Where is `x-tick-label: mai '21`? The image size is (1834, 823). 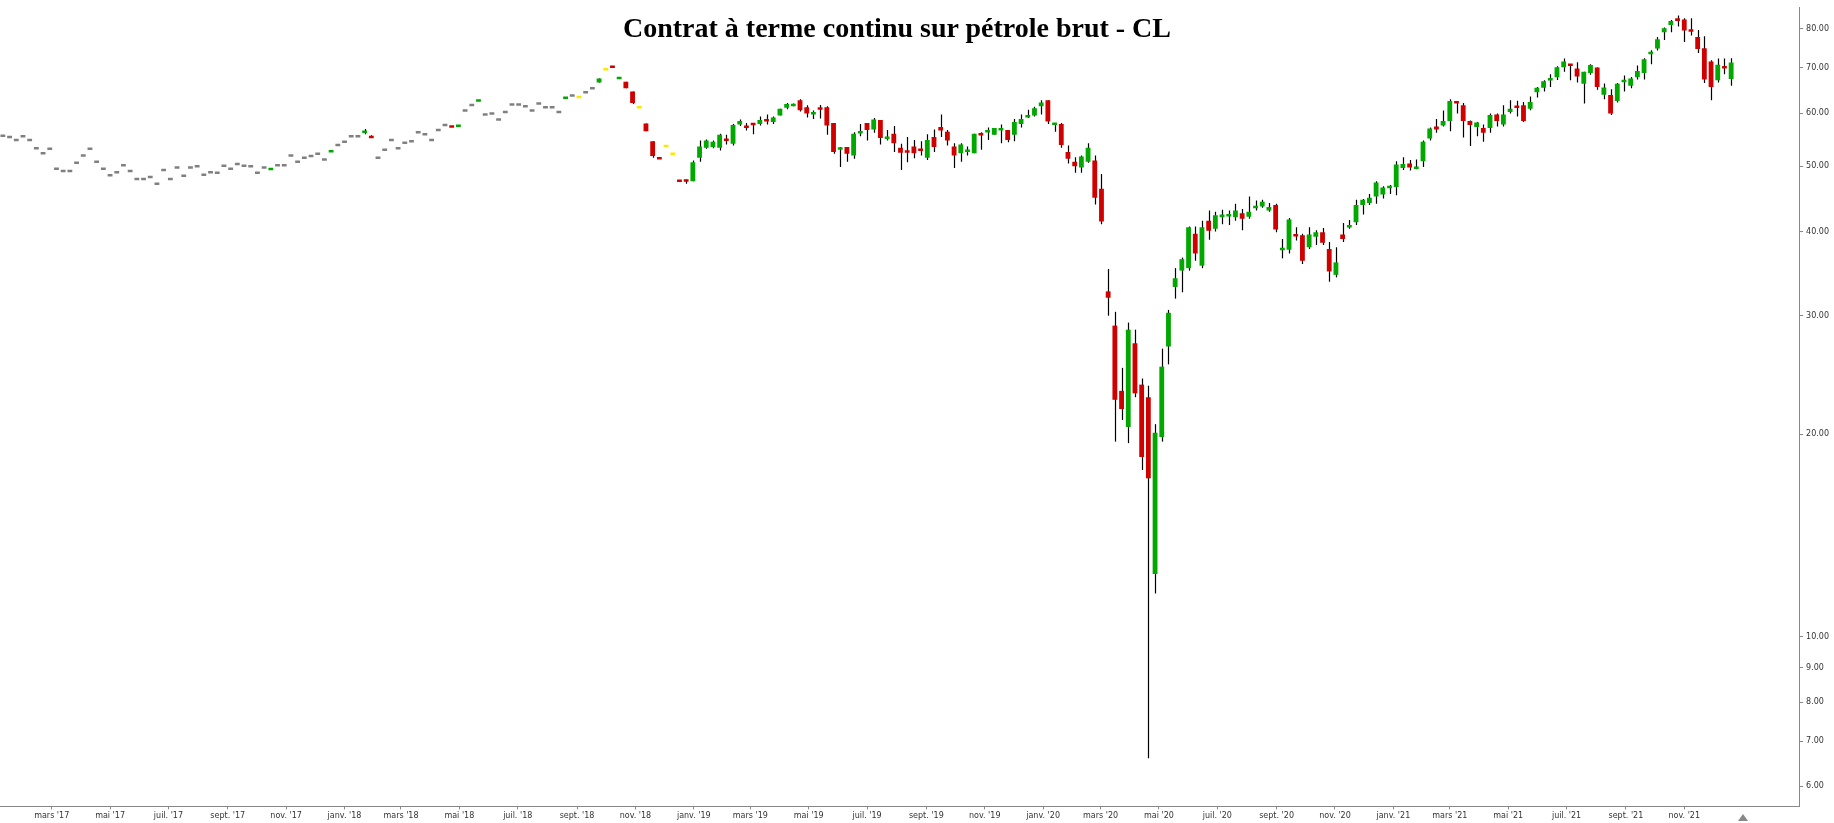 x-tick-label: mai '21 is located at coordinates (1508, 816).